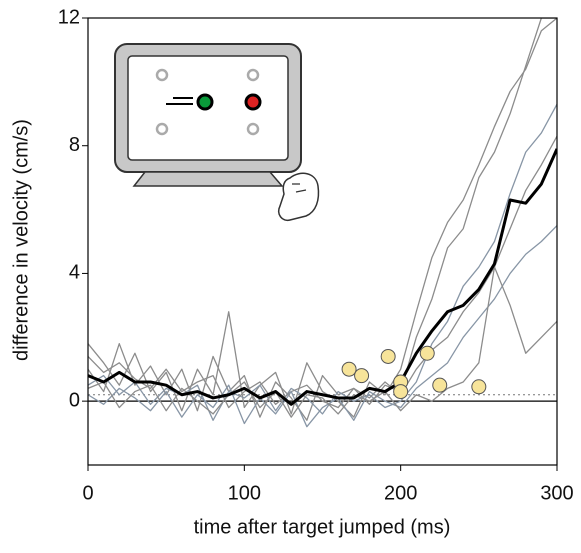  I want to click on x-tick-label: 100, so click(244, 493).